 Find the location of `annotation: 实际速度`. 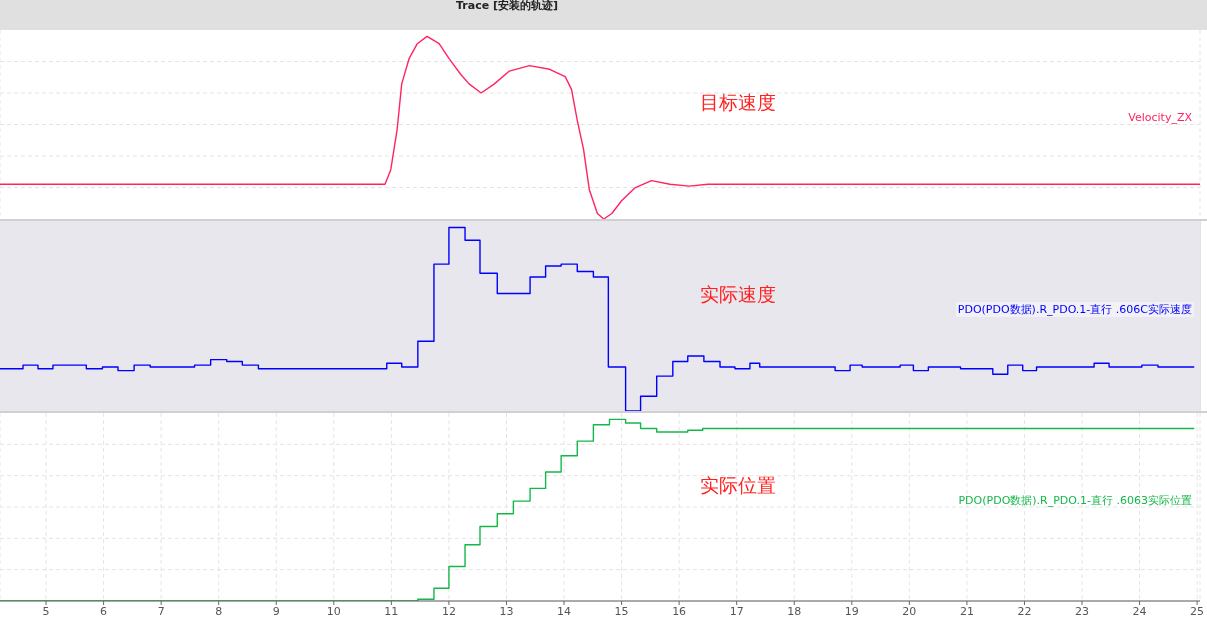

annotation: 实际速度 is located at coordinates (738, 294).